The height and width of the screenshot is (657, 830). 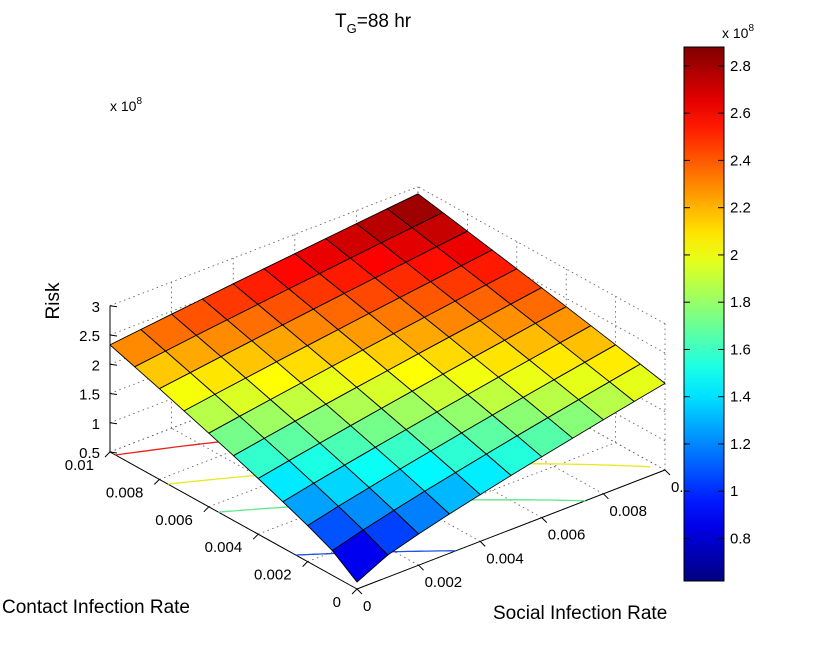 I want to click on y-tick-label: 0, so click(x=337, y=602).